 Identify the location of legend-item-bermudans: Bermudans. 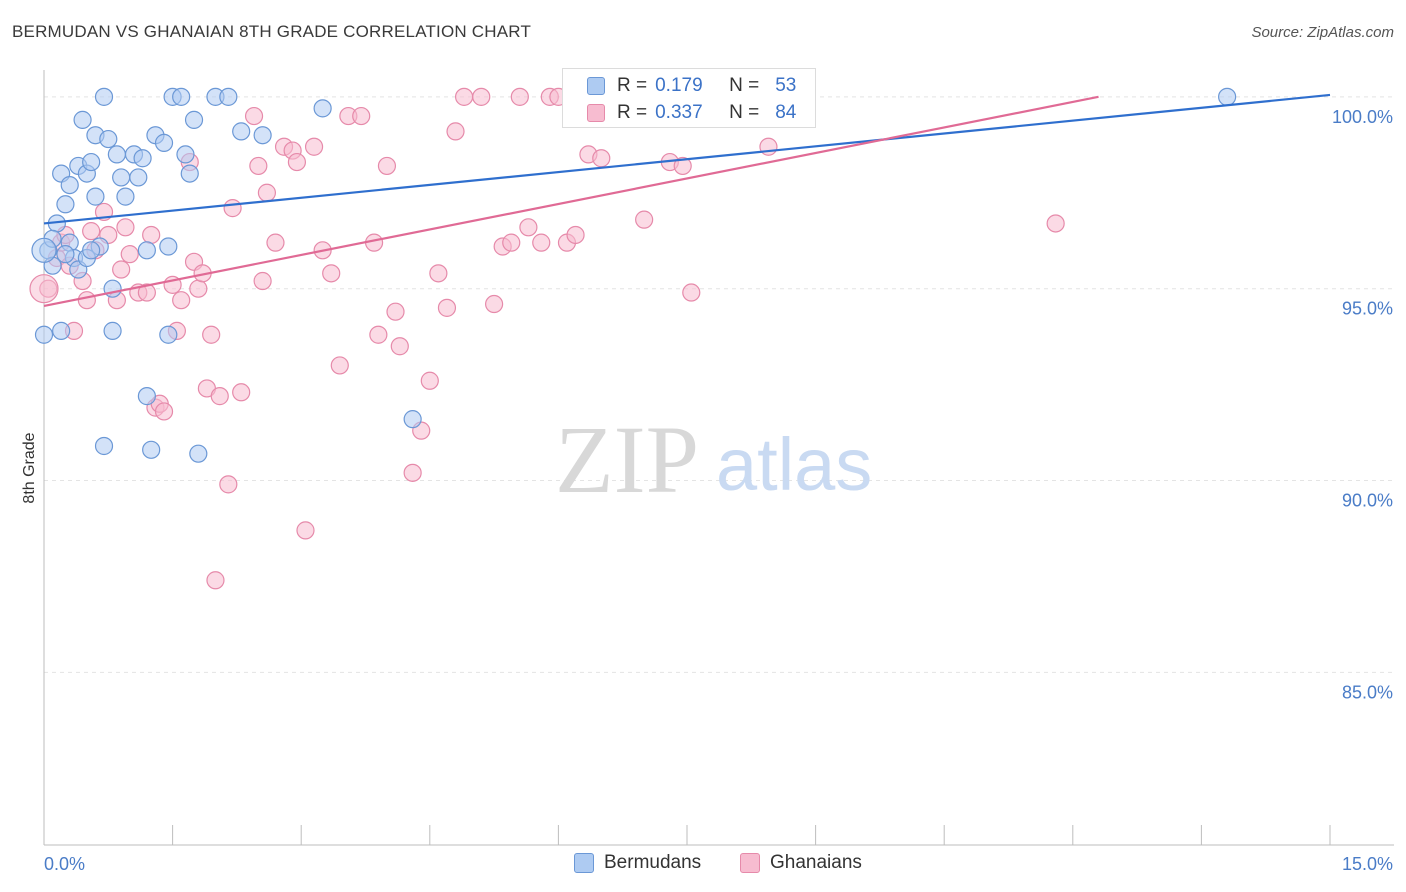
(637, 863).